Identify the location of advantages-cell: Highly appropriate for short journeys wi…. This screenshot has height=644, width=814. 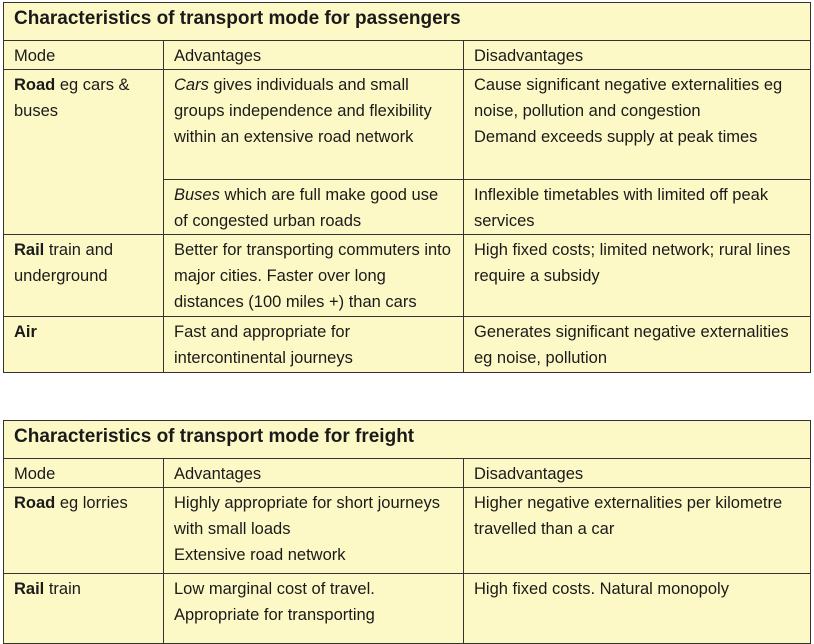
(313, 530).